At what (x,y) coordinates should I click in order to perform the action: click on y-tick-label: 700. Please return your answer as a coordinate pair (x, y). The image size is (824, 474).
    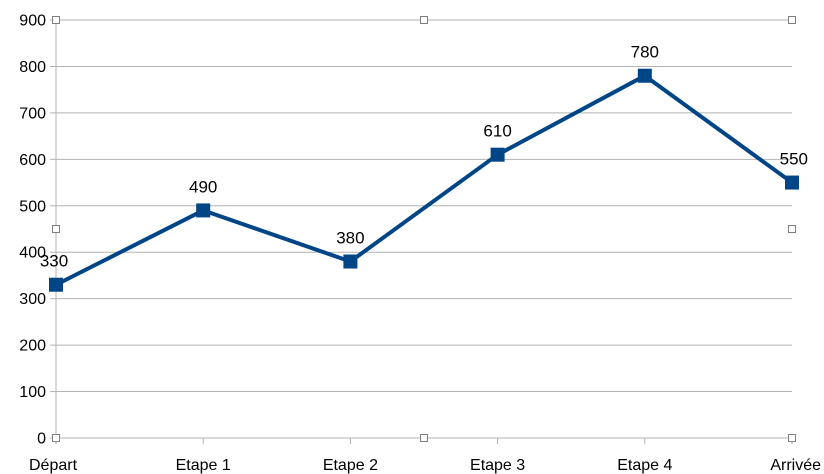
    Looking at the image, I should click on (32, 113).